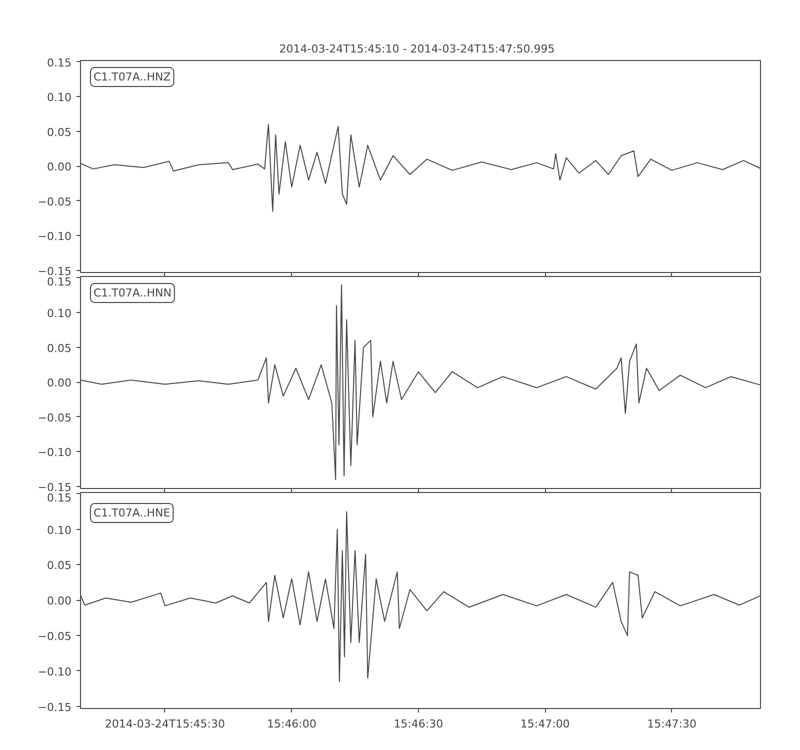 Image resolution: width=800 pixels, height=750 pixels. I want to click on x-tick-label: 15:47:30, so click(672, 724).